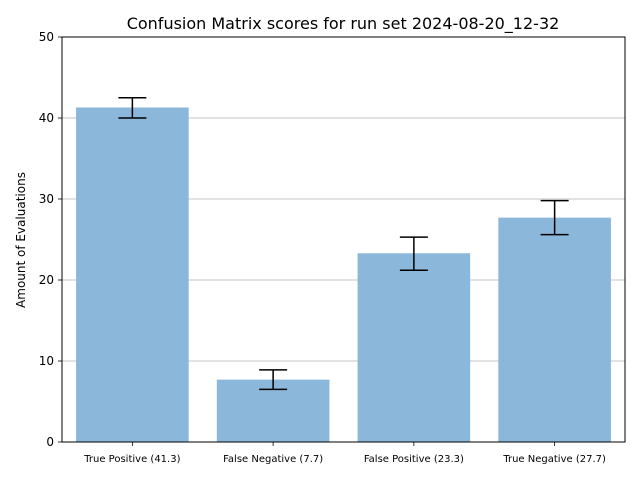 Image resolution: width=640 pixels, height=480 pixels. What do you see at coordinates (131, 459) in the screenshot?
I see `x-tick-label: True Positive (41.3)` at bounding box center [131, 459].